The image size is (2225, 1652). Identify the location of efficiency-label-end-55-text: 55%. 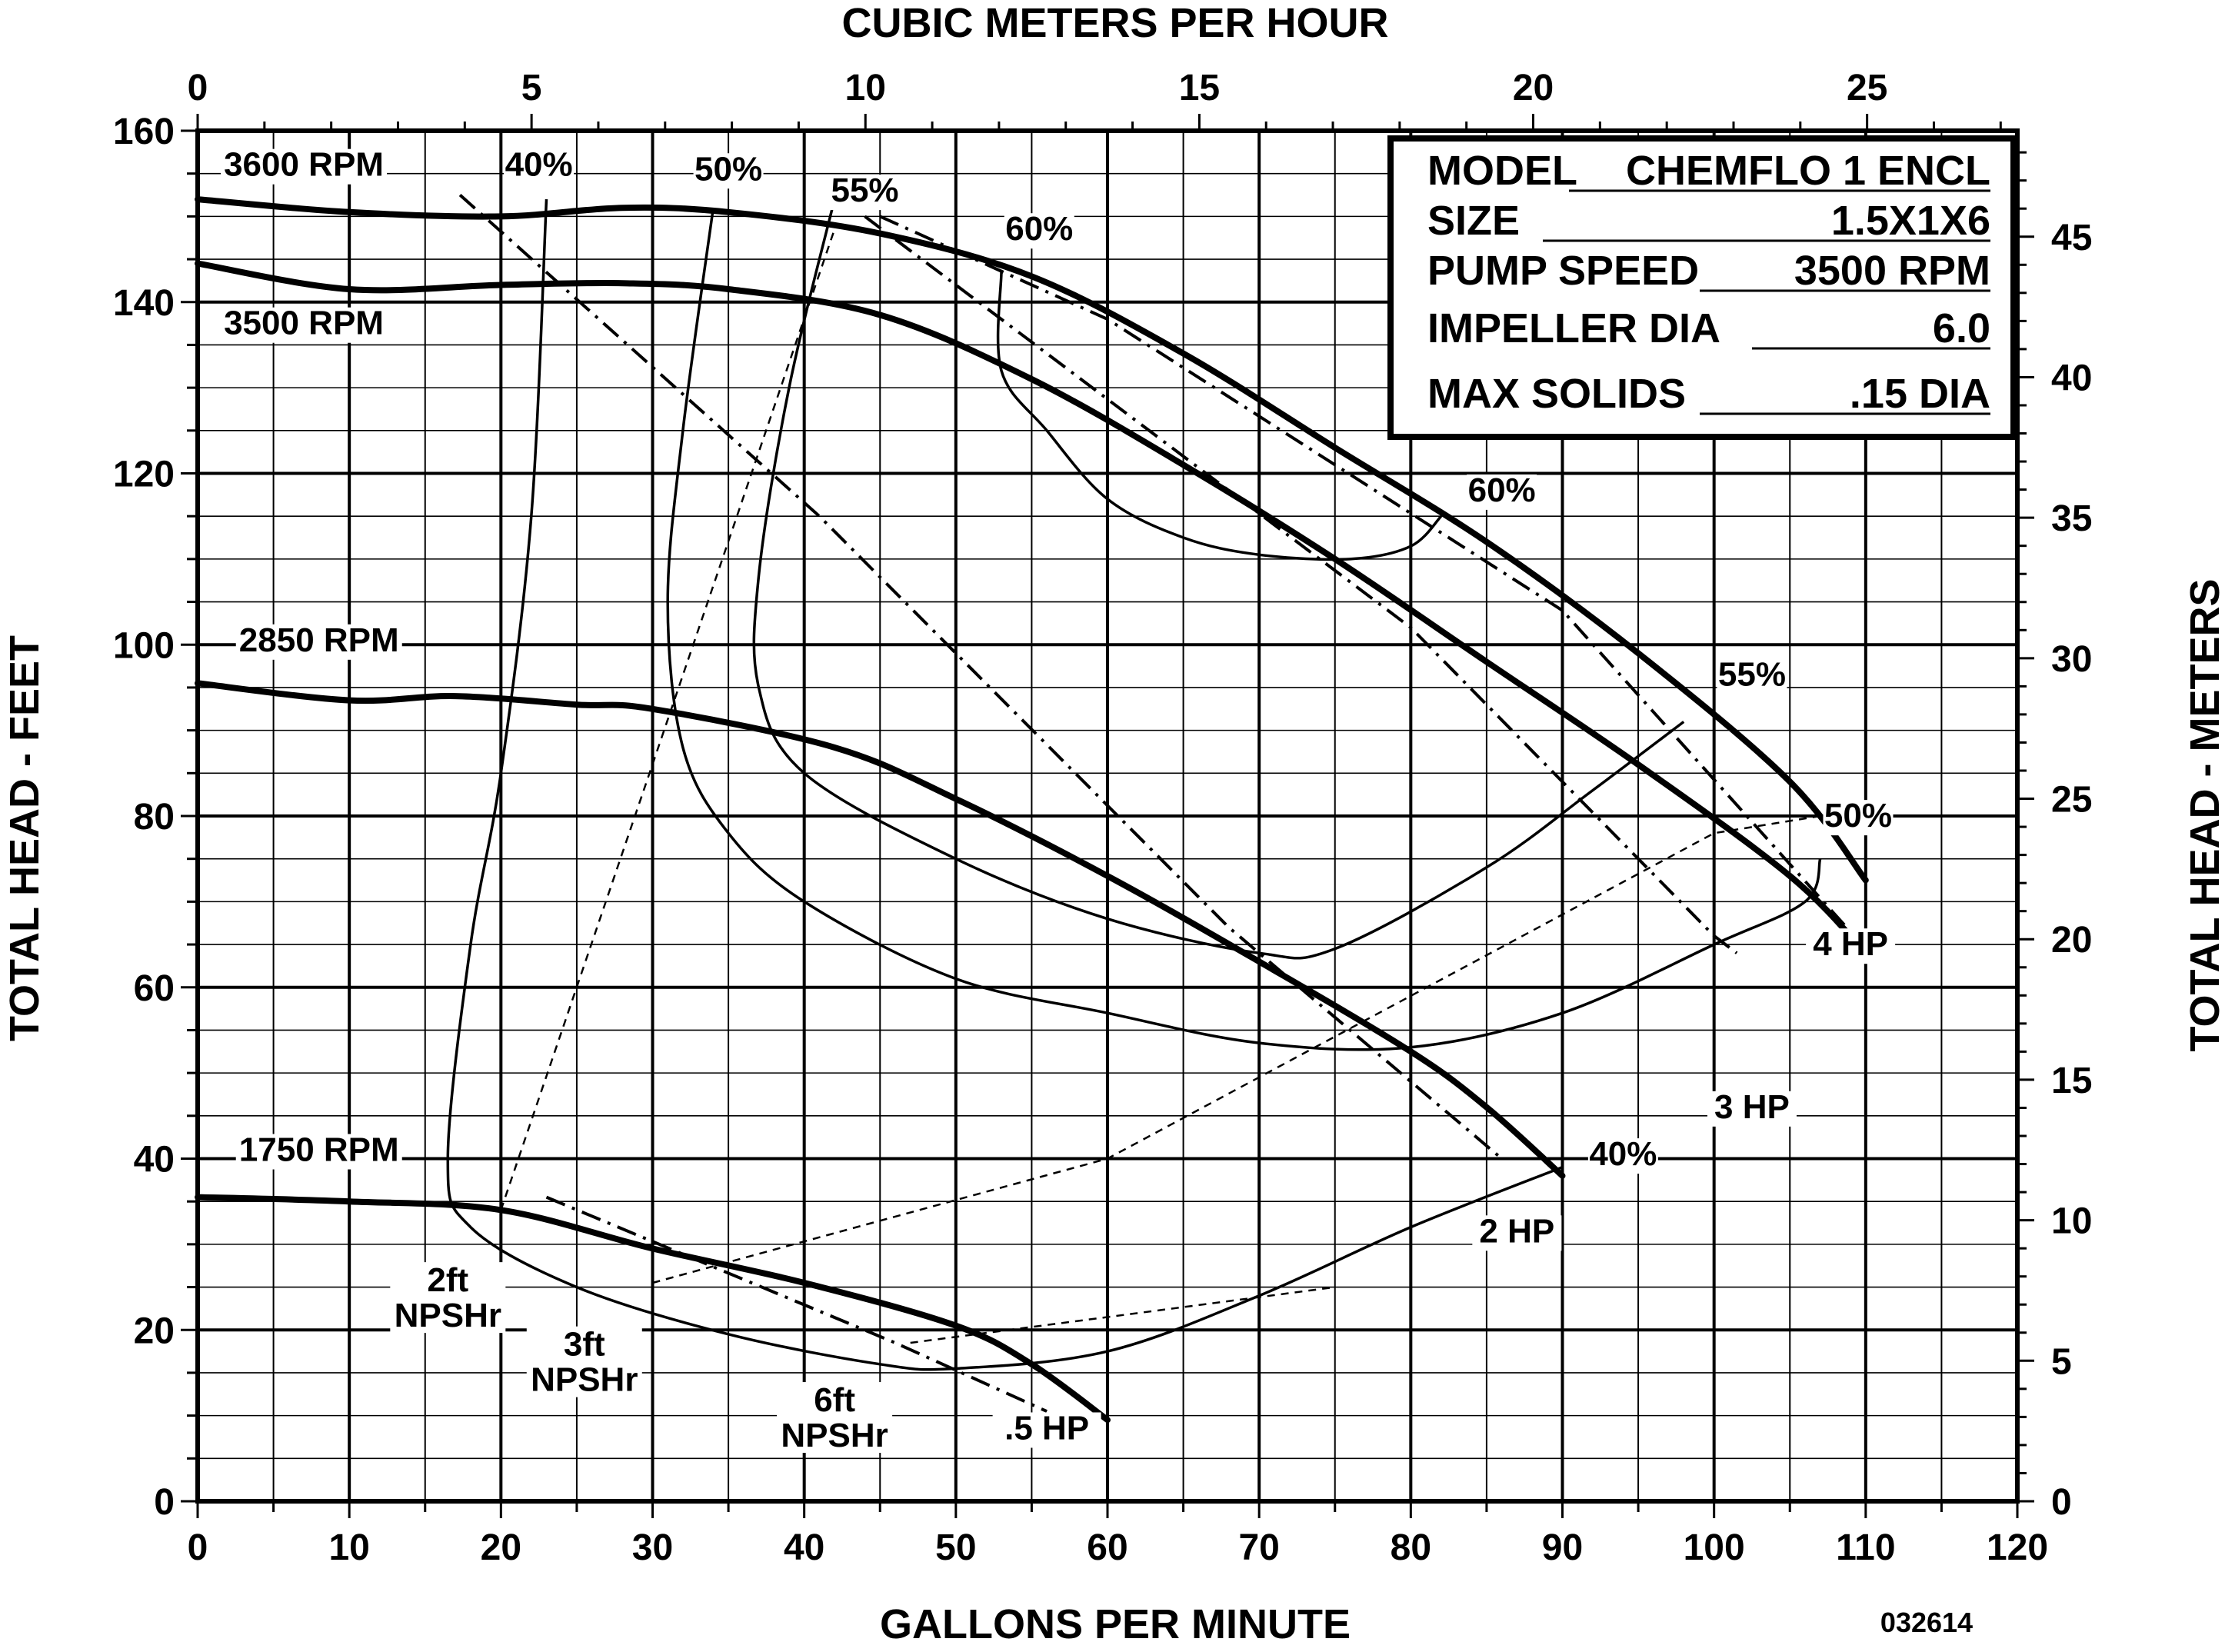
(1752, 674).